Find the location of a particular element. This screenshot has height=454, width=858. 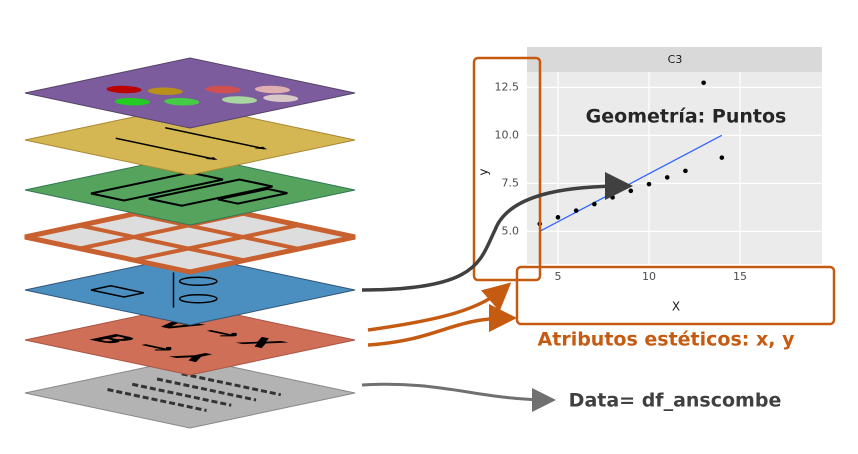

y-tick-label: 12.5 is located at coordinates (507, 86).